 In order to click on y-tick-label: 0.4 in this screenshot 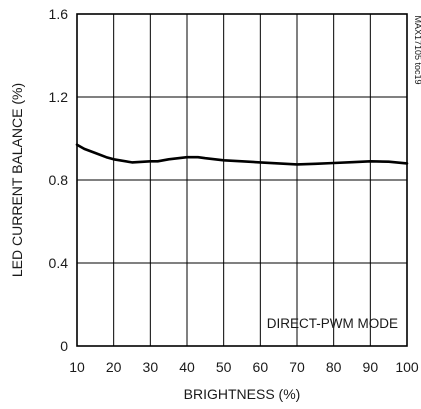, I will do `click(59, 263)`.